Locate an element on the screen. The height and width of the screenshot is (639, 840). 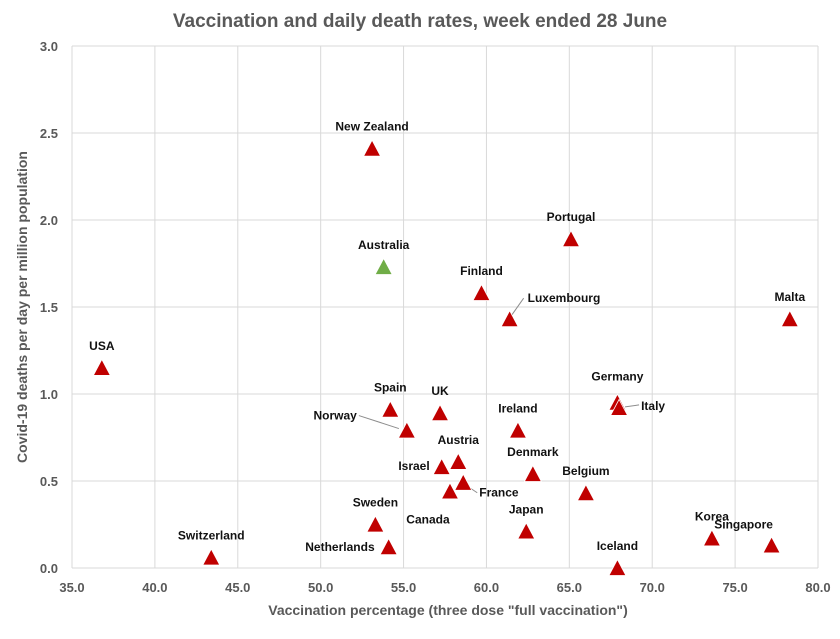
point-label: Luxembourg is located at coordinates (564, 298).